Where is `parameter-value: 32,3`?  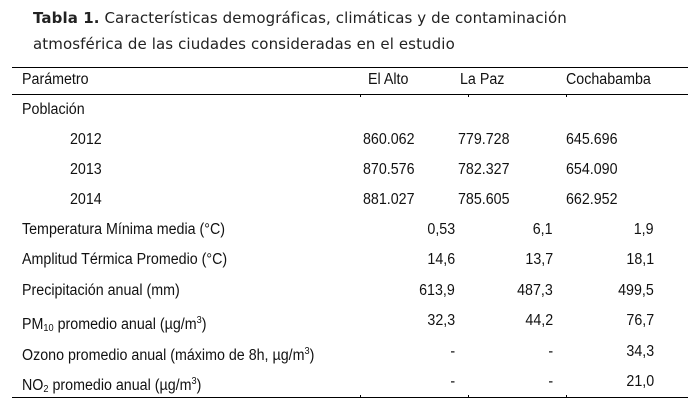 parameter-value: 32,3 is located at coordinates (441, 321).